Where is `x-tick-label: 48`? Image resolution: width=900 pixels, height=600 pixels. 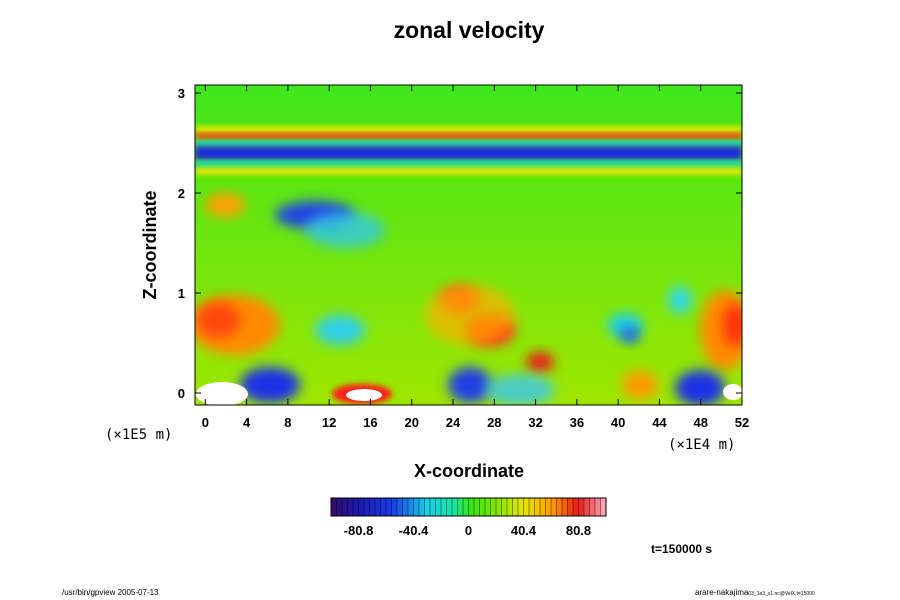 x-tick-label: 48 is located at coordinates (700, 422).